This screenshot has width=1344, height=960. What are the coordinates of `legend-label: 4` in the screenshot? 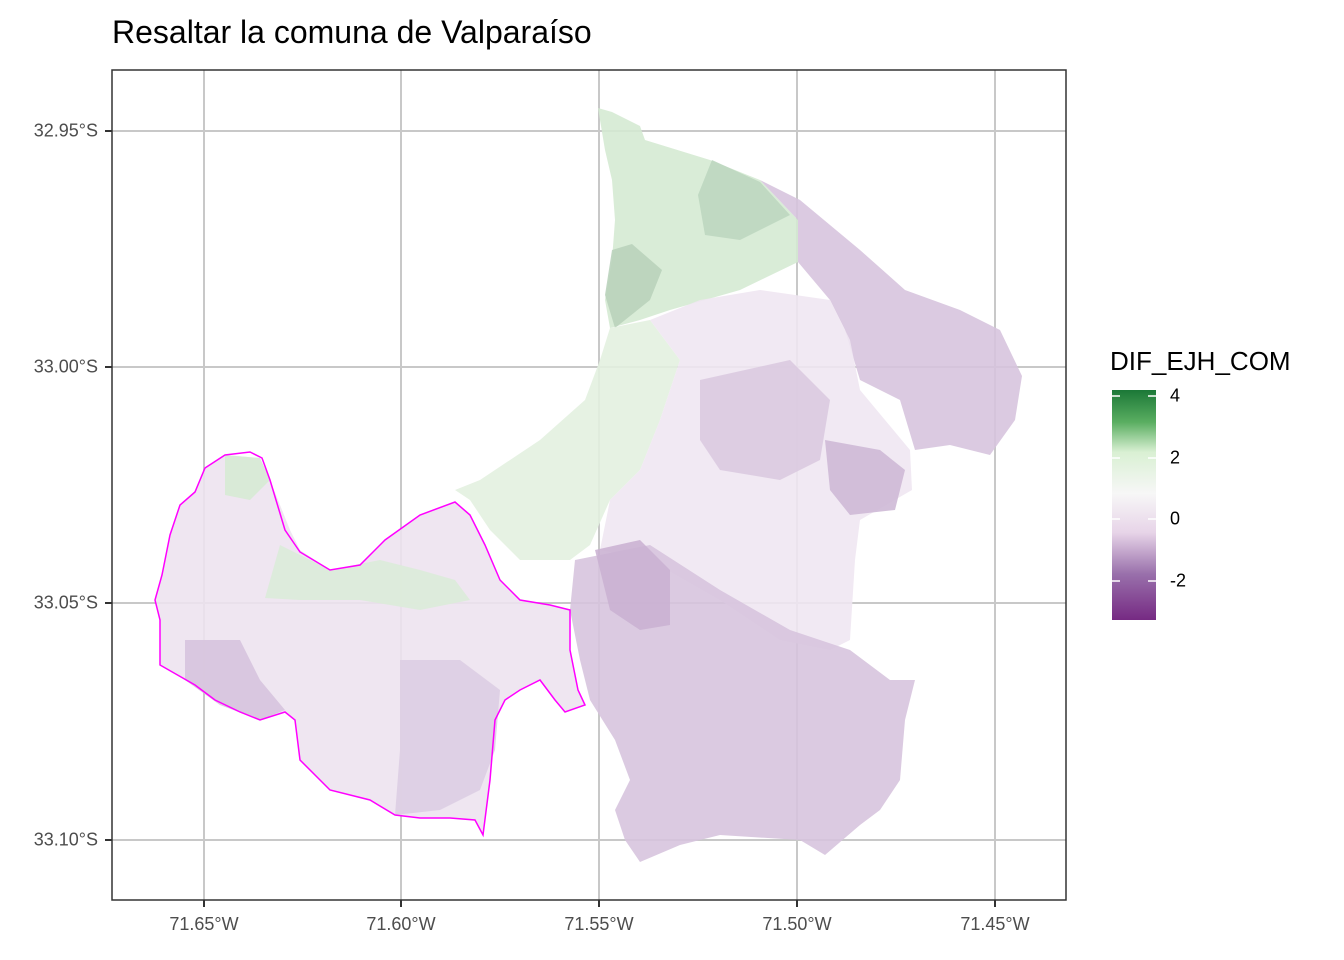 It's located at (1175, 395).